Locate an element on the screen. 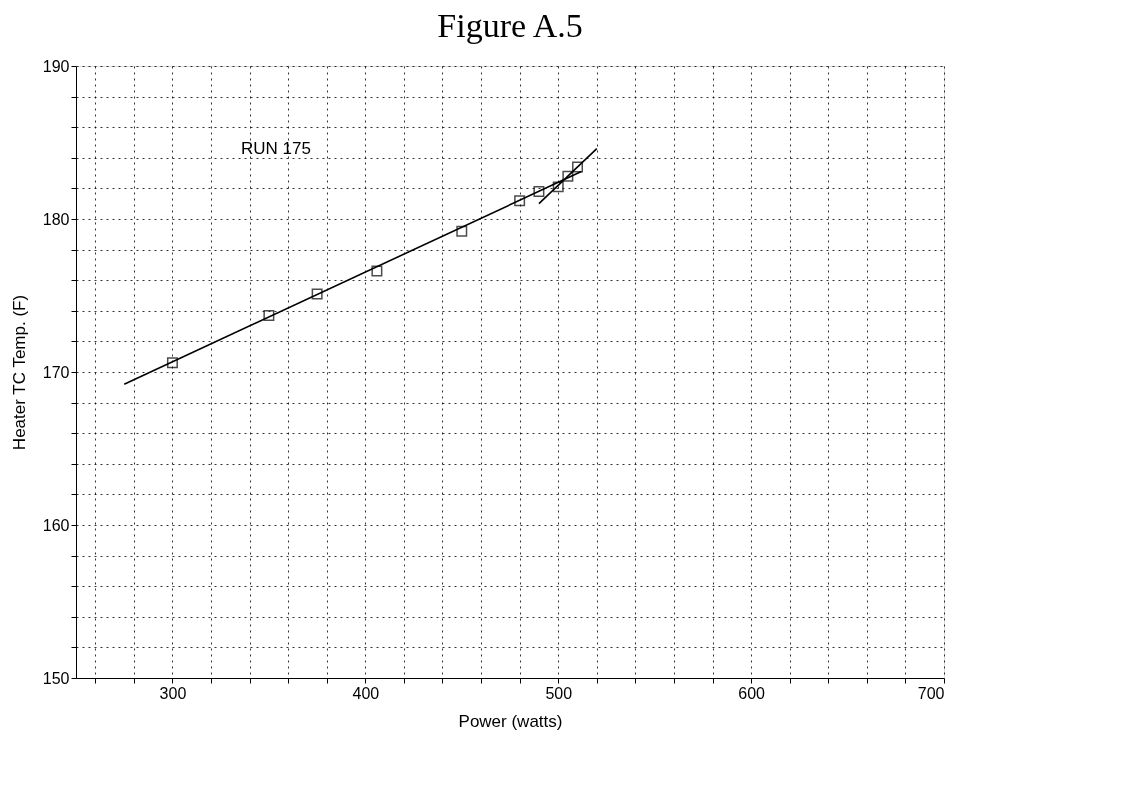  y-tick-label: 170 is located at coordinates (56, 372).